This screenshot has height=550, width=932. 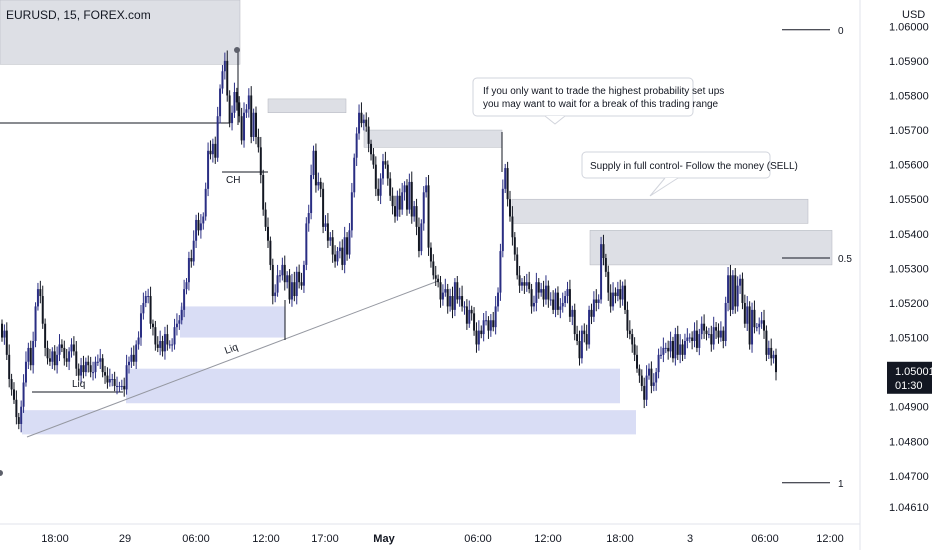 What do you see at coordinates (909, 442) in the screenshot?
I see `price-tick: 1.04800` at bounding box center [909, 442].